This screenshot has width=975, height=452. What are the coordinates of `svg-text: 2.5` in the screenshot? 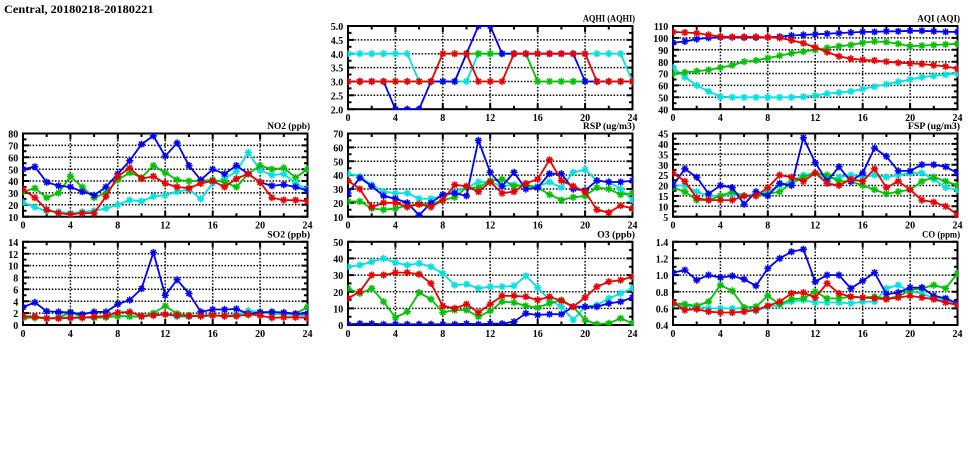 It's located at (337, 96).